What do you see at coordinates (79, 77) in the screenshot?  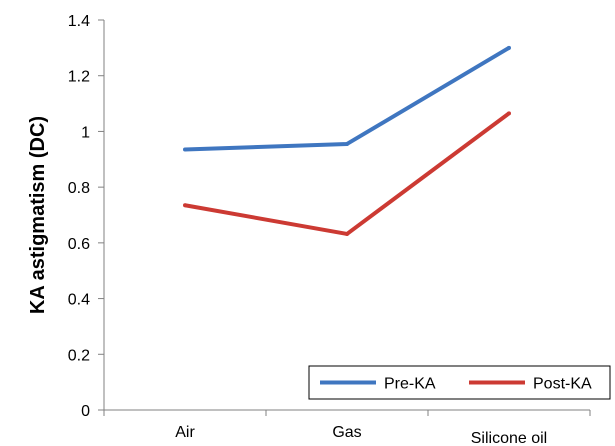 I see `y-tick-label: 1.2` at bounding box center [79, 77].